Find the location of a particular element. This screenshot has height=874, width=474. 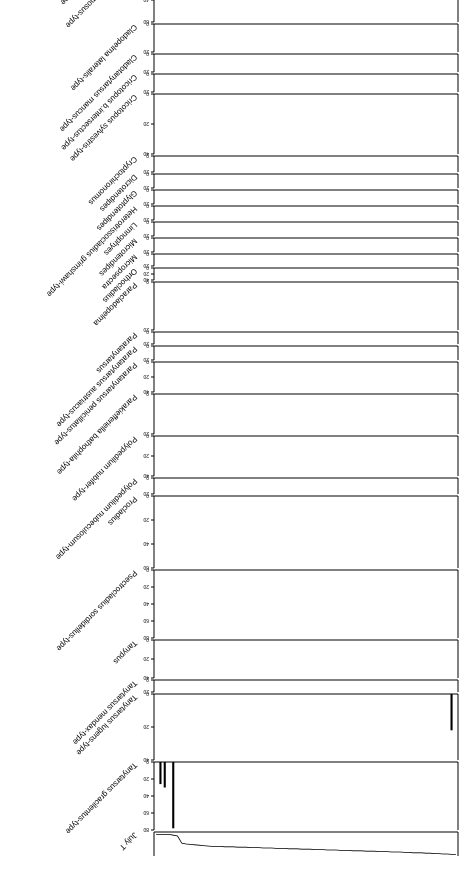

taxon-label: July T is located at coordinates (128, 841).